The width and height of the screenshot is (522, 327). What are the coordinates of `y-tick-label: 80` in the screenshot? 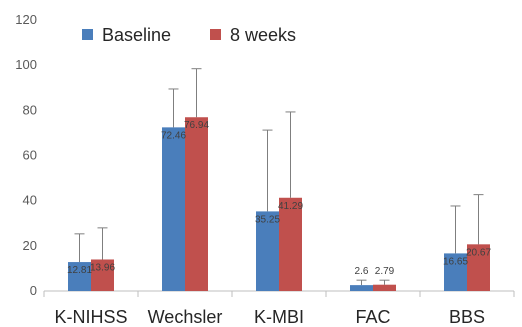 It's located at (30, 109).